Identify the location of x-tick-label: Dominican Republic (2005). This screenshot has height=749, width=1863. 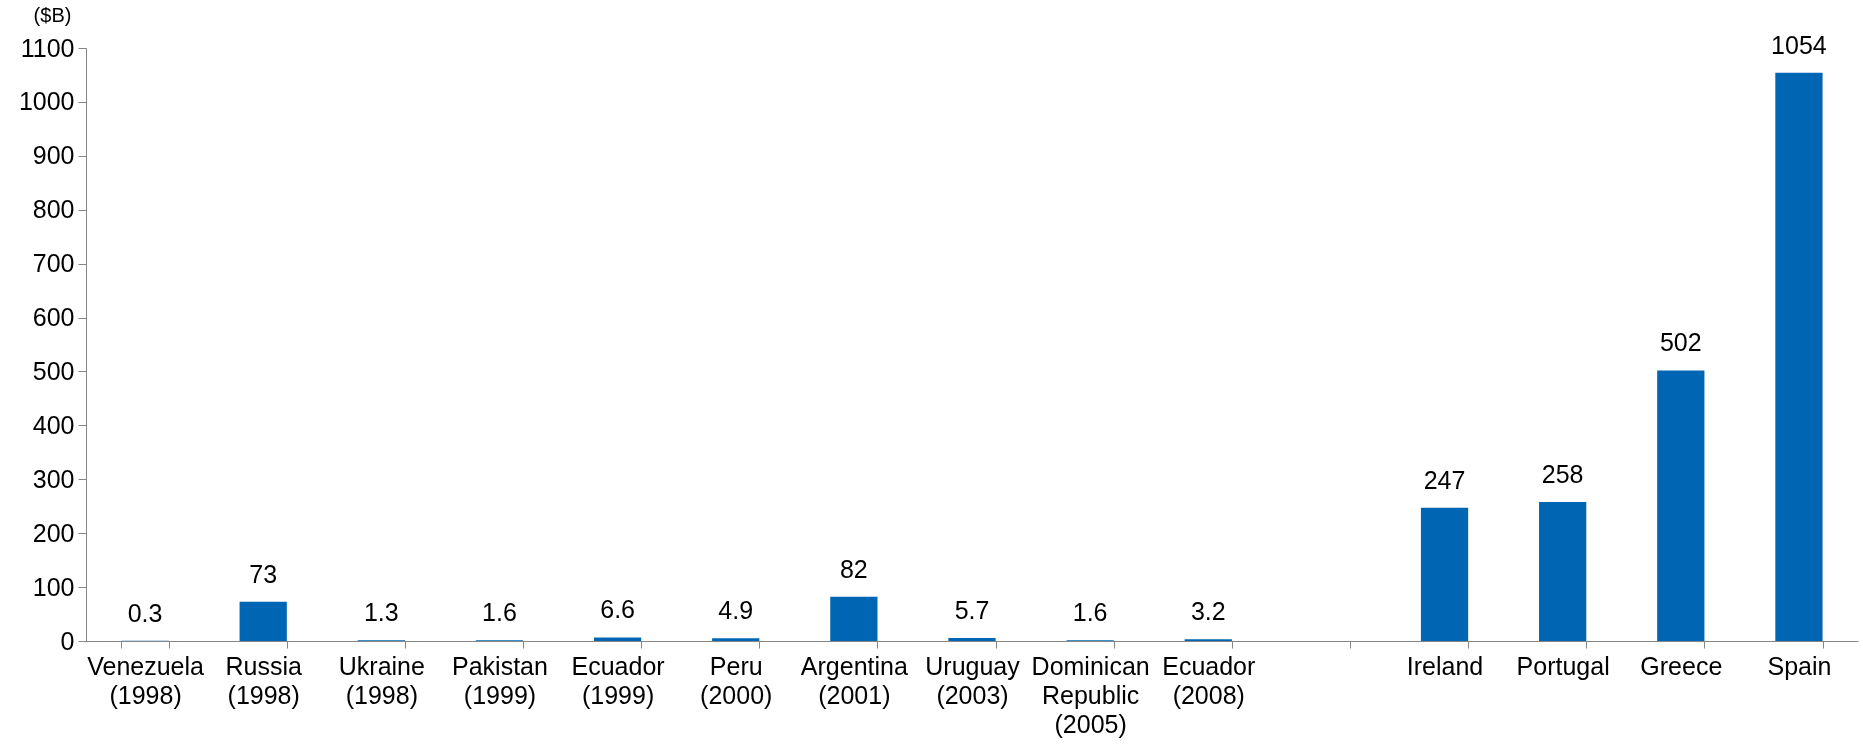
(1090, 694).